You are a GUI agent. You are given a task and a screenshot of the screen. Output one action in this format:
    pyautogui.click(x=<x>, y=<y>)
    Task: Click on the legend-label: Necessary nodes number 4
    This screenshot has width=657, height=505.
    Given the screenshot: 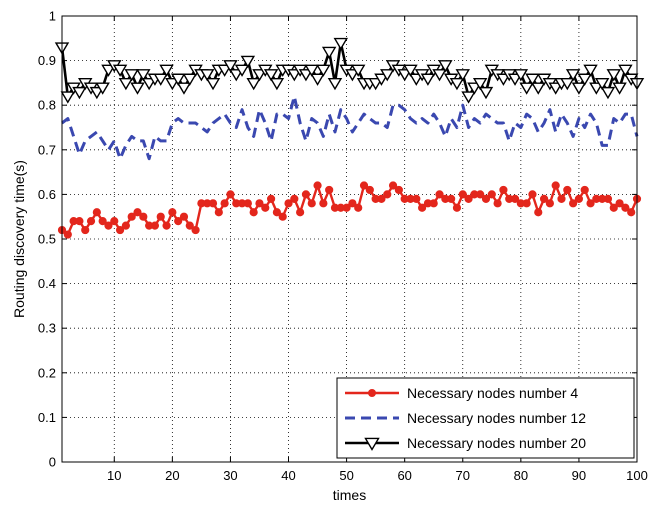 What is the action you would take?
    pyautogui.click(x=492, y=393)
    